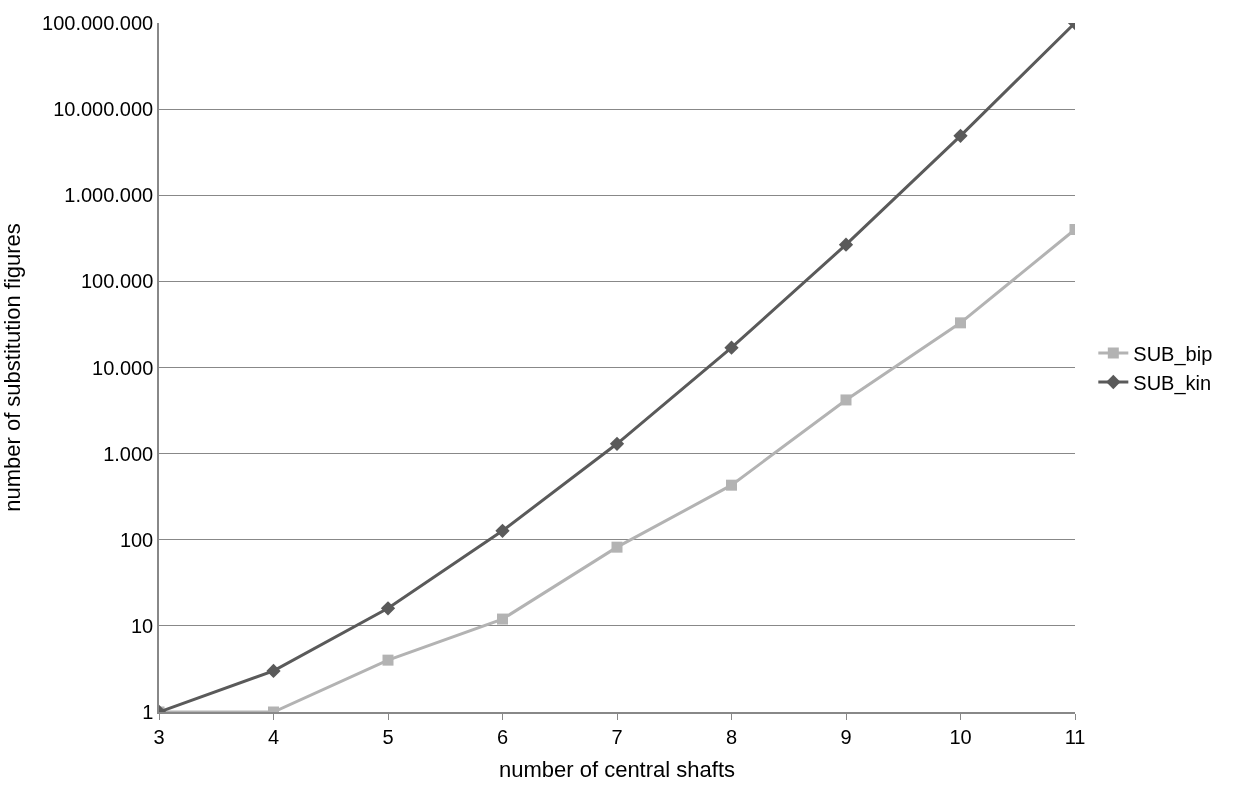  What do you see at coordinates (98, 23) in the screenshot?
I see `y-tick-label: 100.000.000` at bounding box center [98, 23].